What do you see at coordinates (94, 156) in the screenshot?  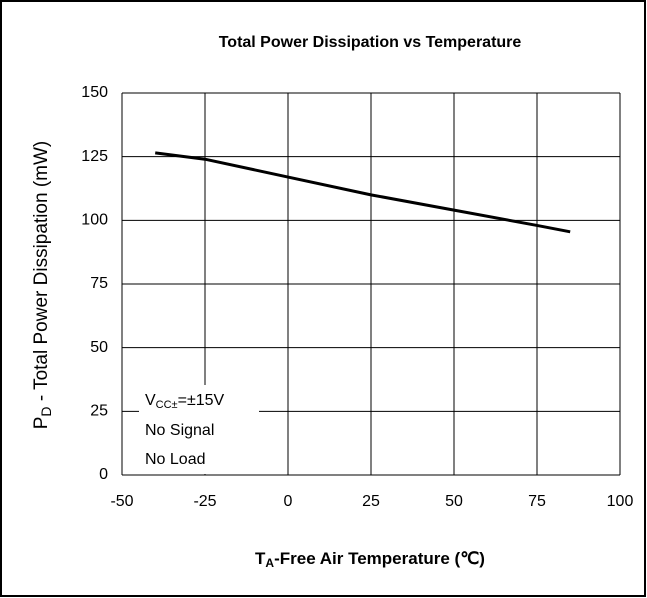 I see `y-tick-label: 125` at bounding box center [94, 156].